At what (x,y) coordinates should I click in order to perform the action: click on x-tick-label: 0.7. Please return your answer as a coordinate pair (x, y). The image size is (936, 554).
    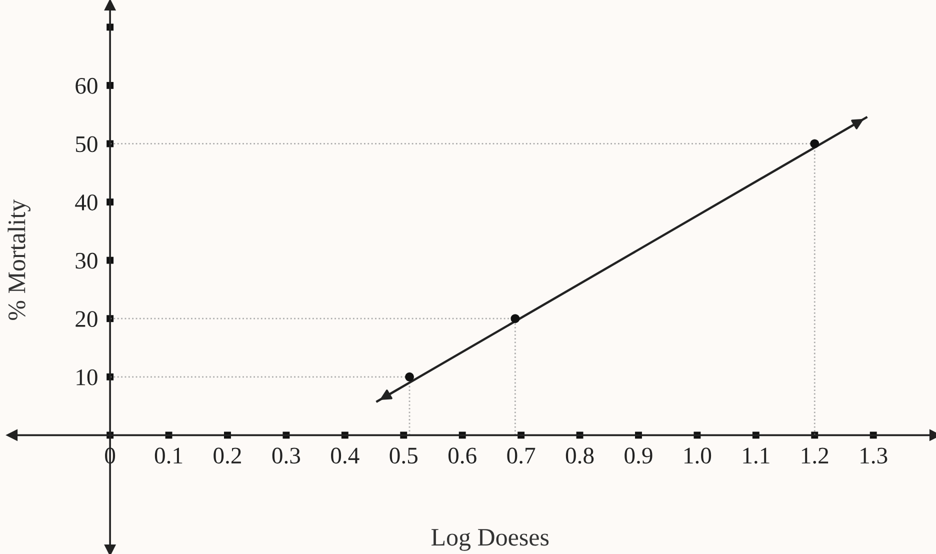
    Looking at the image, I should click on (521, 456).